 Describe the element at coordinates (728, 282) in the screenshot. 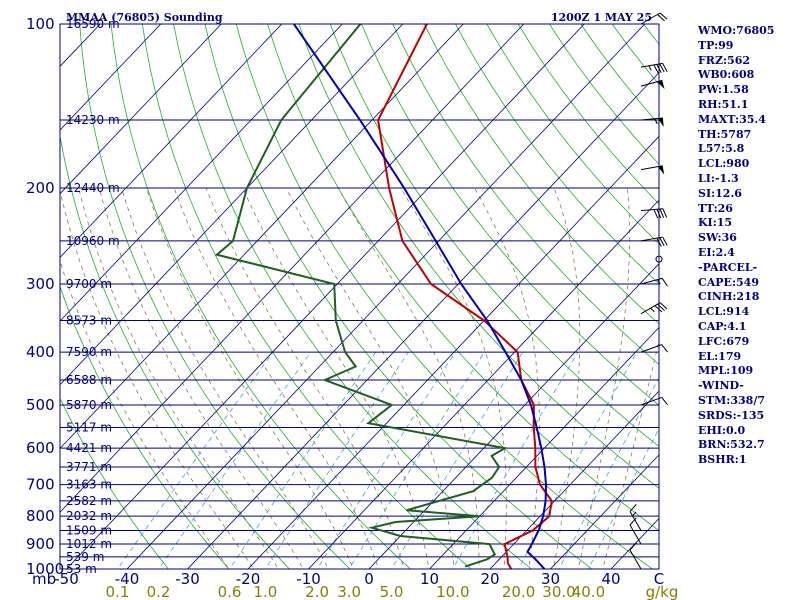

I see `index-entry: CAPE:549` at that location.